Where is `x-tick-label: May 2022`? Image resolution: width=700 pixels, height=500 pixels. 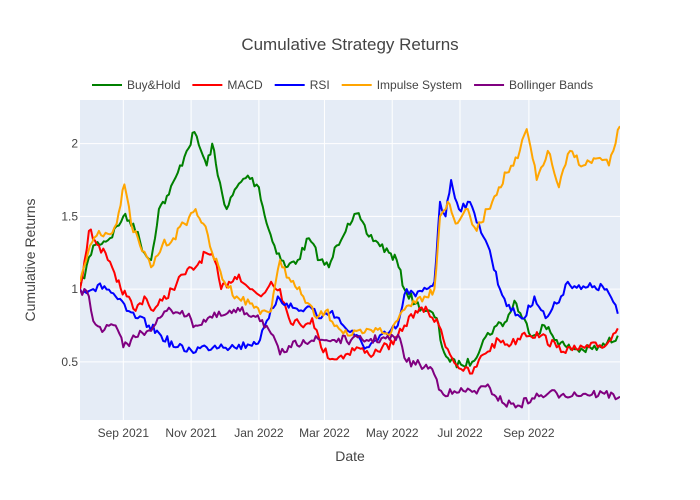 x-tick-label: May 2022 is located at coordinates (392, 433).